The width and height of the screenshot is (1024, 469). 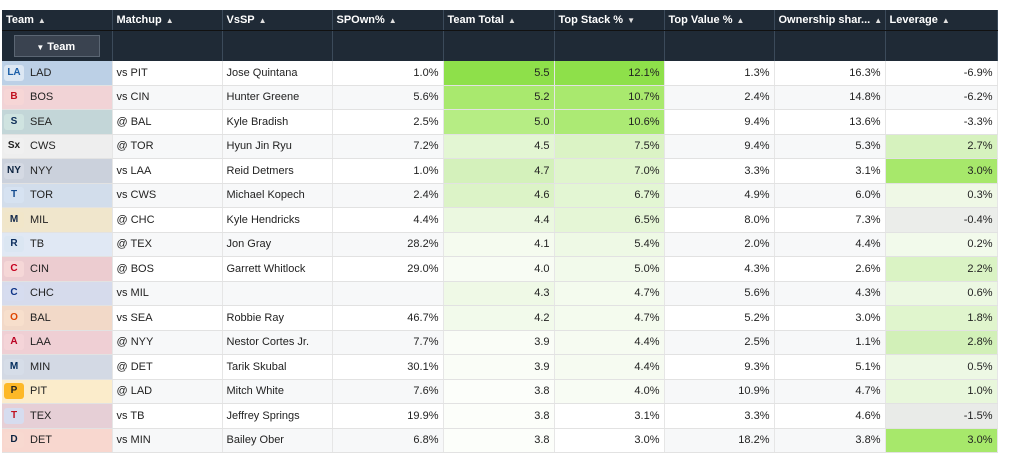 I want to click on team-logo-icon: T, so click(x=14, y=195).